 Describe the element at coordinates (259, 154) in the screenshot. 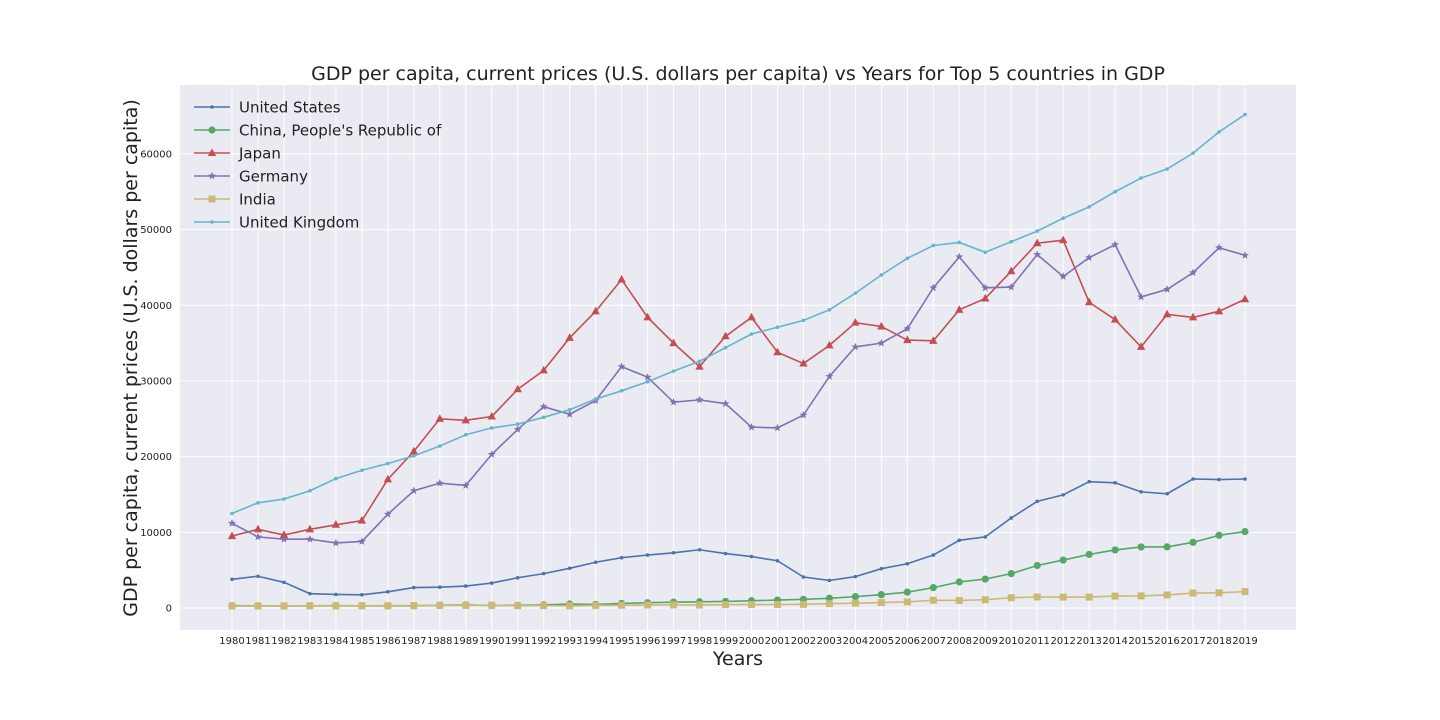

I see `legend-label: Japan` at that location.